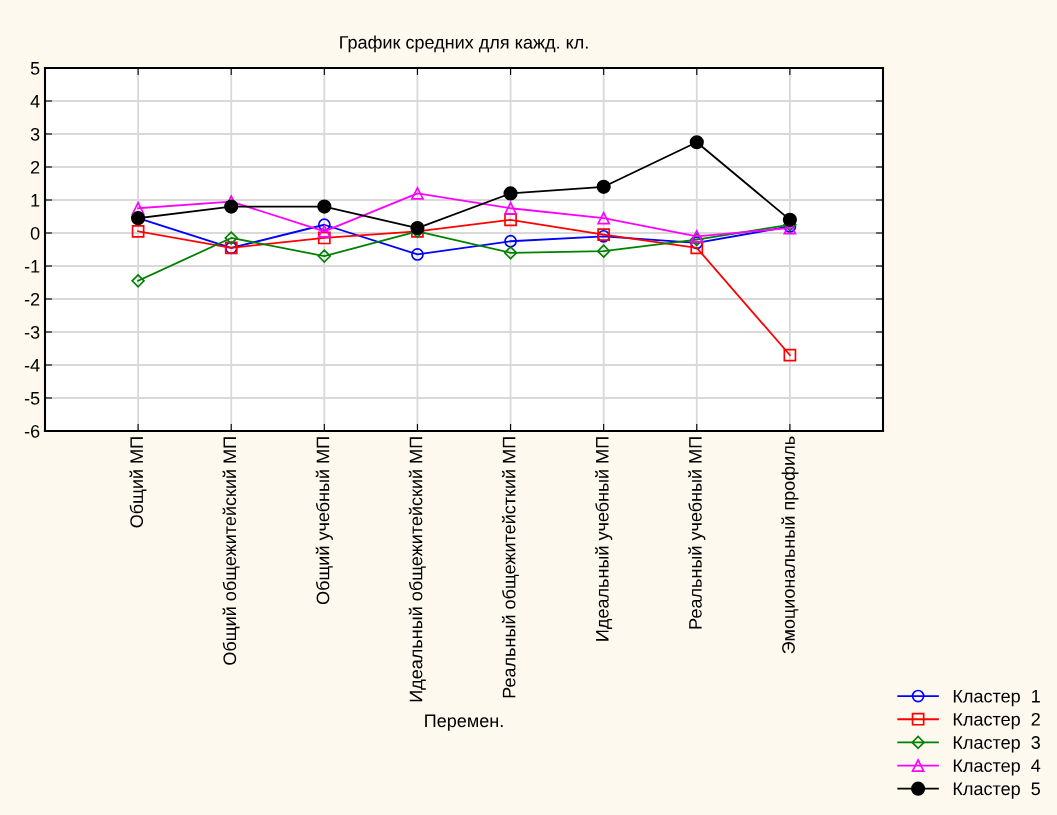  I want to click on x-axis-title: Перемен., so click(464, 722).